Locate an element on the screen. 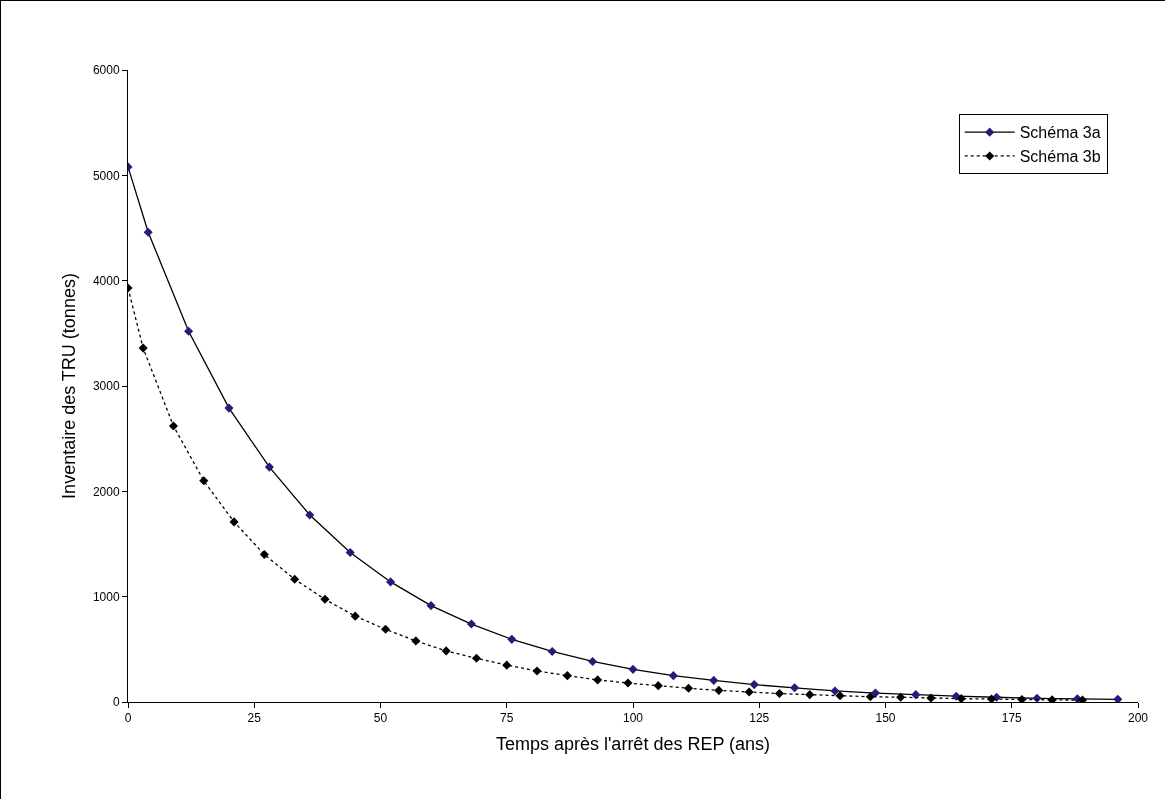 The height and width of the screenshot is (799, 1165). x-tick-label: 175 is located at coordinates (1012, 718).